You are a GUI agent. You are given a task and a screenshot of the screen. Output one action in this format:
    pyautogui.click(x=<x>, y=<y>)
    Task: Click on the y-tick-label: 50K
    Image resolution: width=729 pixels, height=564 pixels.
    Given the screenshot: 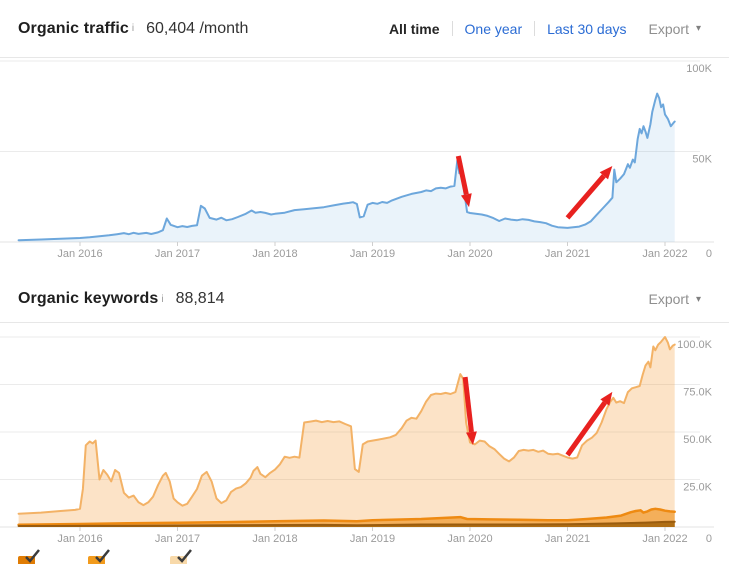 What is the action you would take?
    pyautogui.click(x=702, y=160)
    